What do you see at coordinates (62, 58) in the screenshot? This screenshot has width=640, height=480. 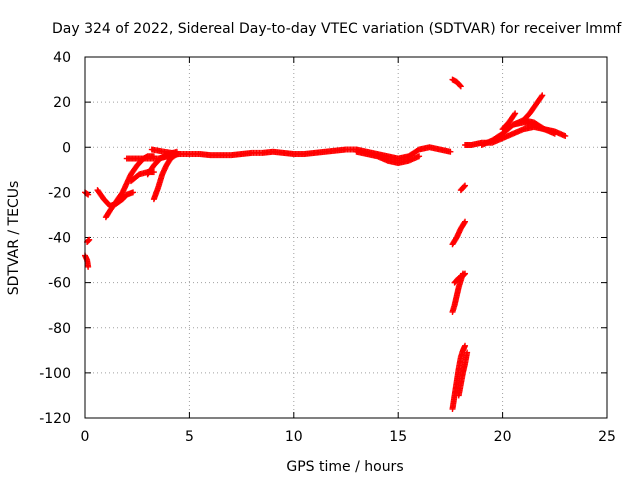 I see `y-tick-label: 40` at bounding box center [62, 58].